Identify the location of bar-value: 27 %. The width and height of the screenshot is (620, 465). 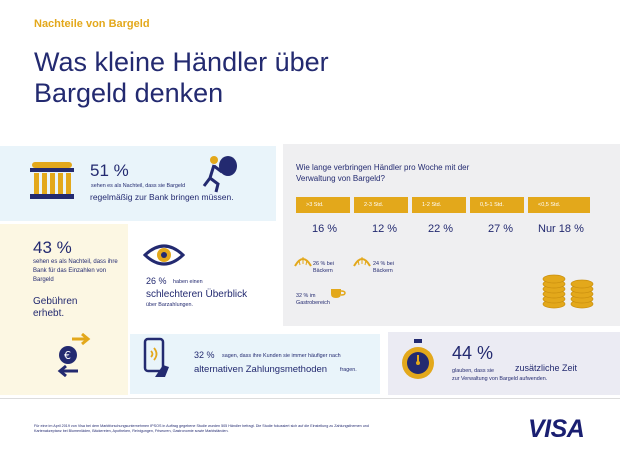
(501, 229).